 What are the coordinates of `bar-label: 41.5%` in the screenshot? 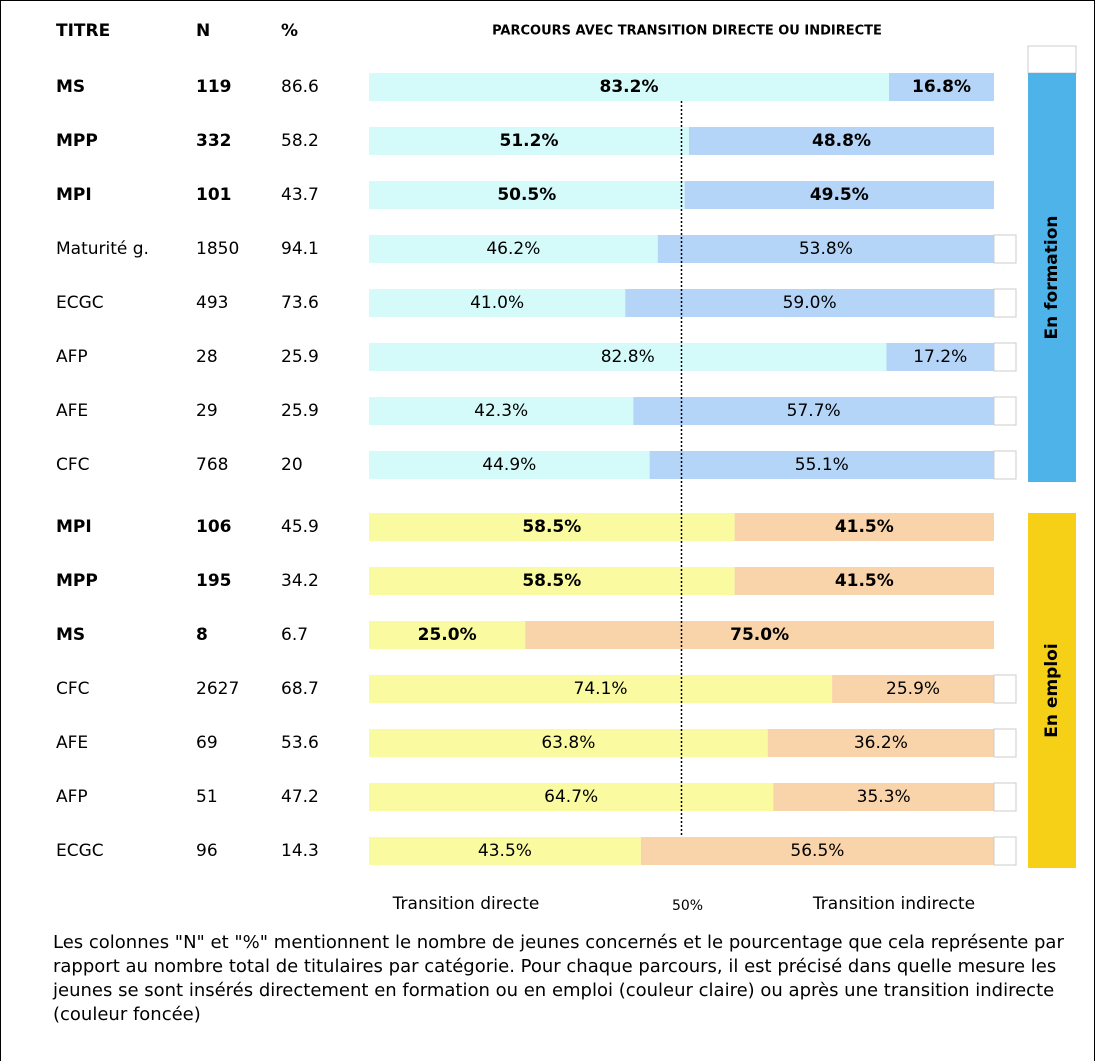 It's located at (864, 527).